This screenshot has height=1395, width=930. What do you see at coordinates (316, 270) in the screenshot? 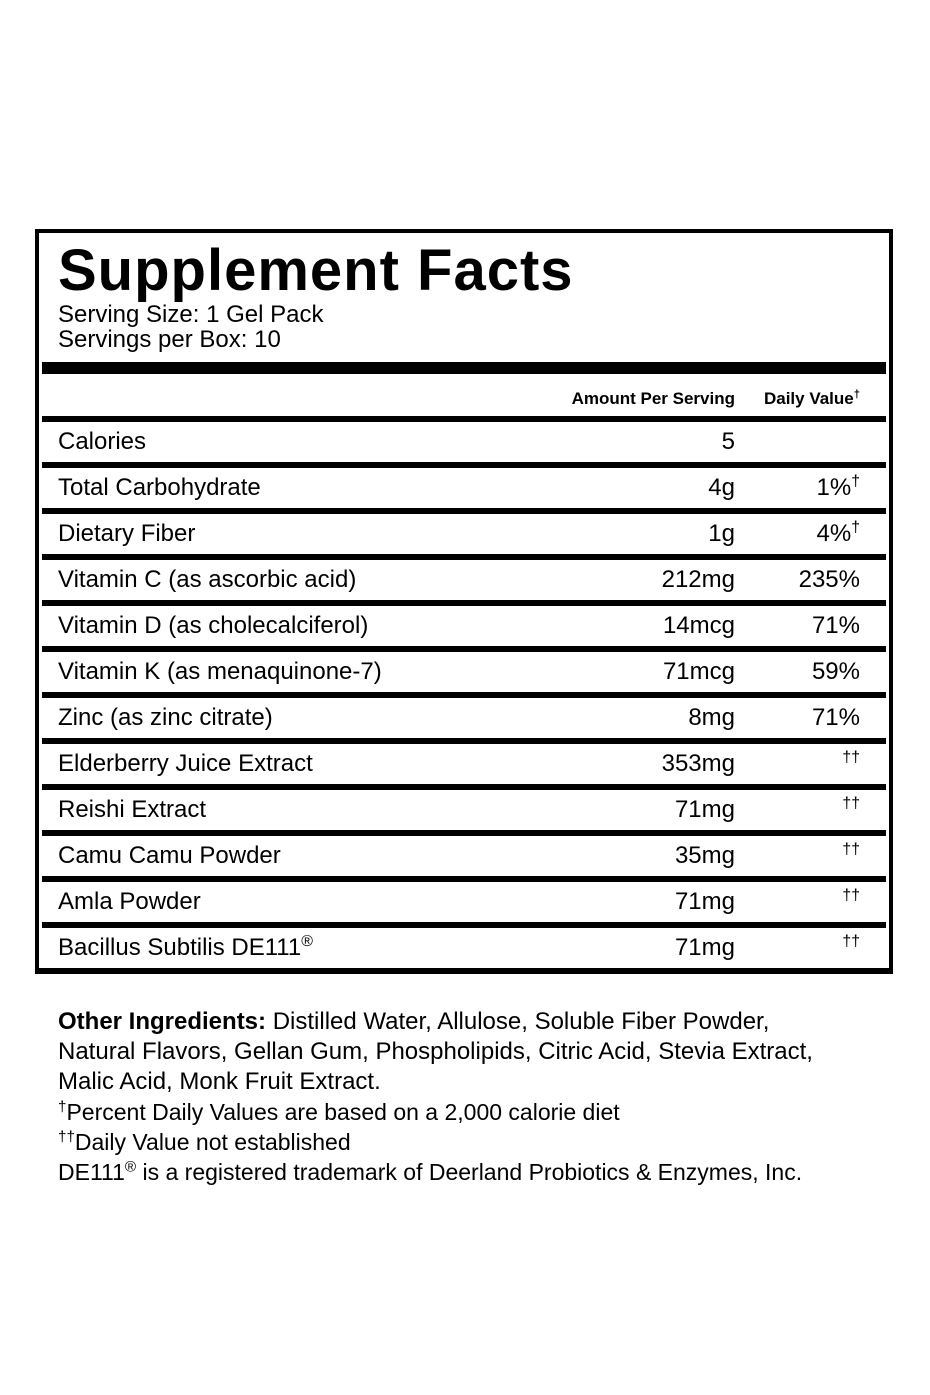
I see `panel-title: Supplement Facts` at bounding box center [316, 270].